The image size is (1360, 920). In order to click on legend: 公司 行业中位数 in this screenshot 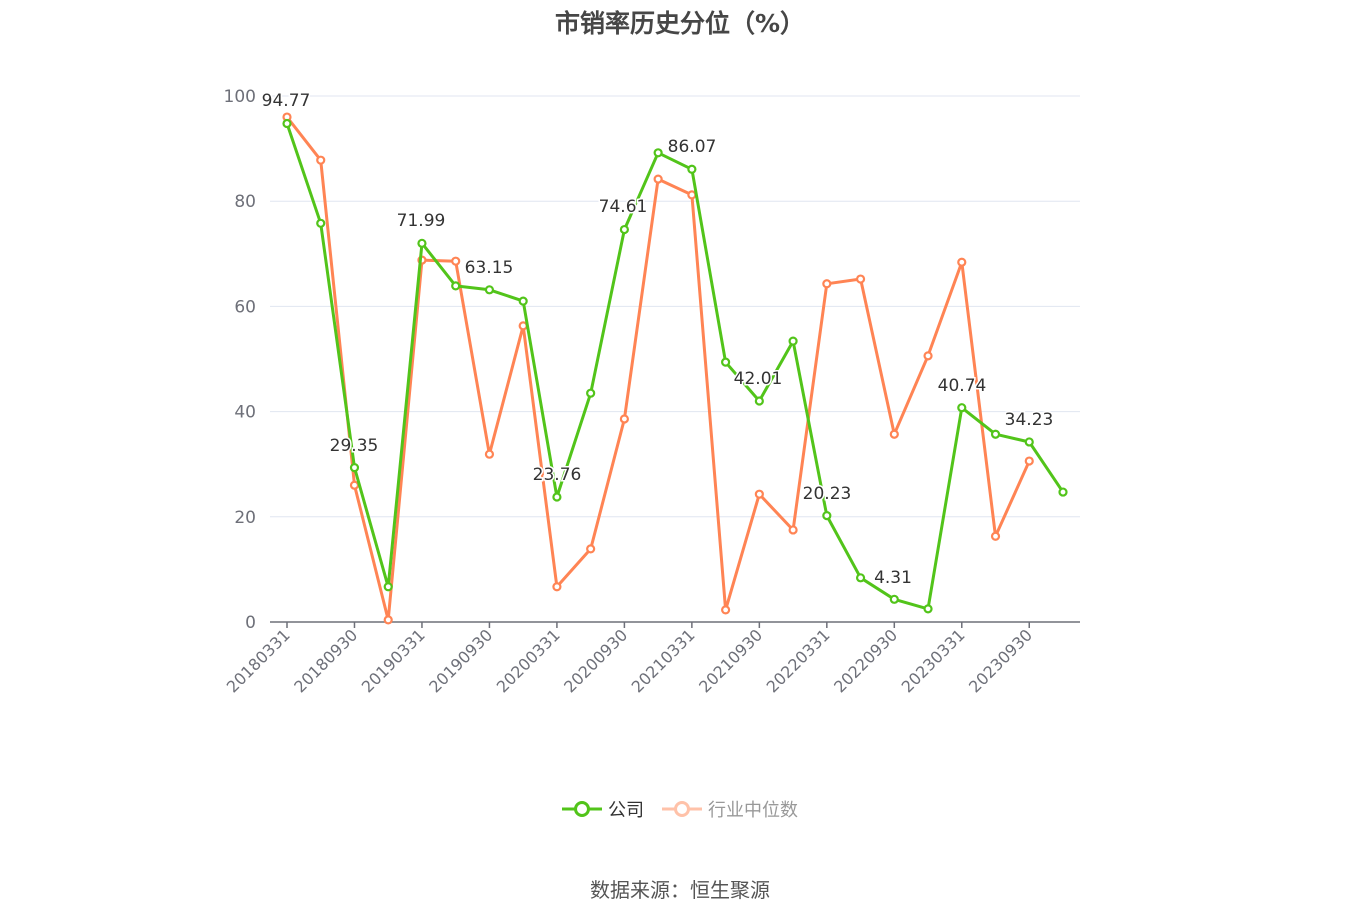, I will do `click(680, 809)`.